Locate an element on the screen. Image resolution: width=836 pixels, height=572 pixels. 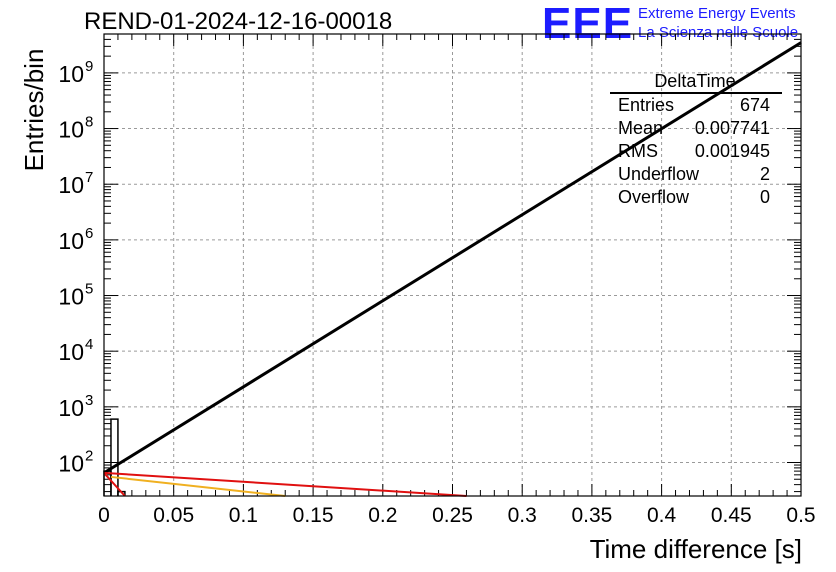
stats-row-underflow: Underflow 2 is located at coordinates (695, 174).